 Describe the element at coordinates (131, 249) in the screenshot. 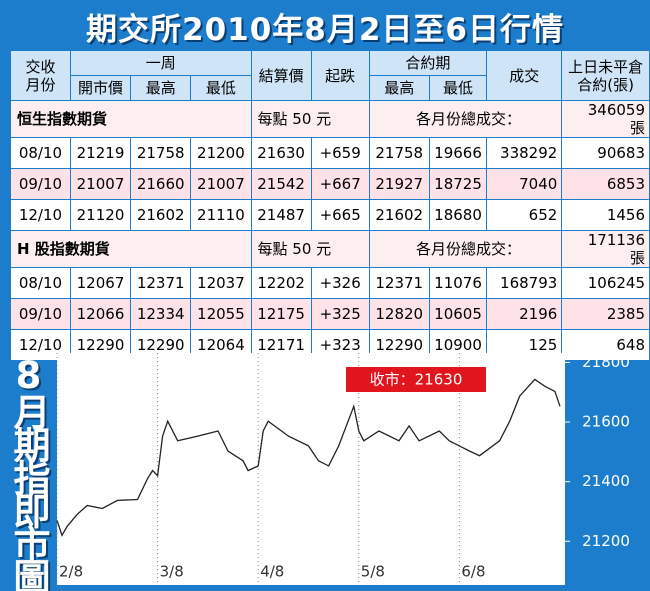

I see `table-cell: H 股指數期貨` at that location.